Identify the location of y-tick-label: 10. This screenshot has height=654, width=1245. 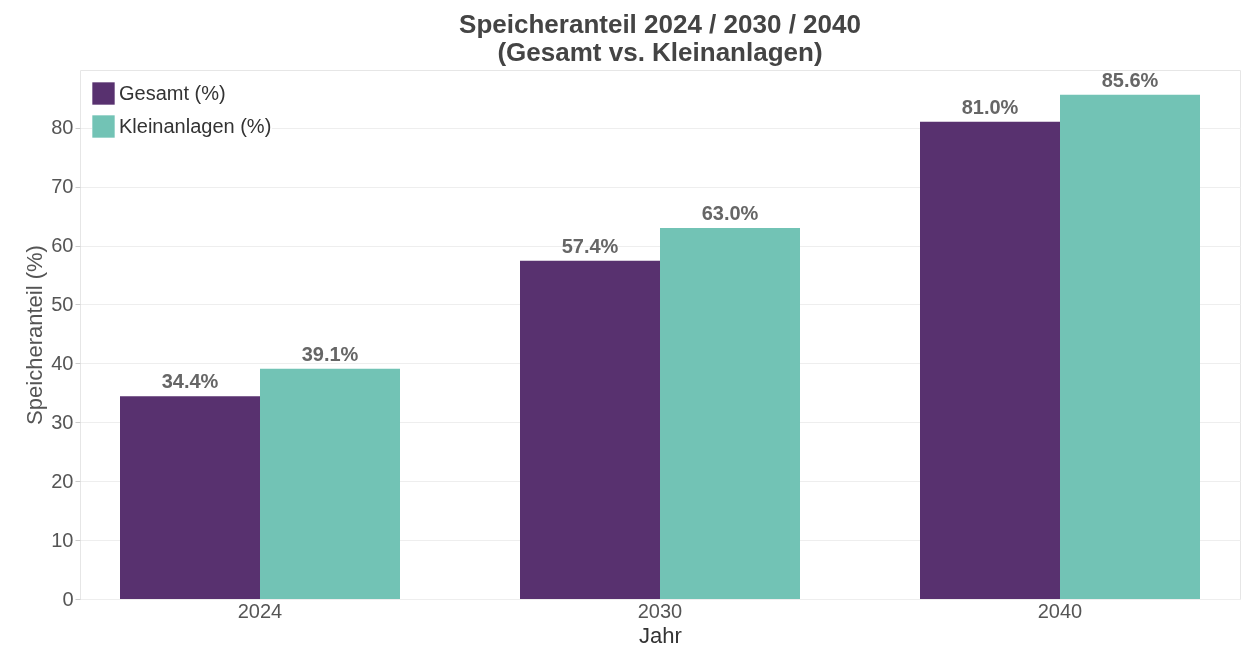
(62, 539).